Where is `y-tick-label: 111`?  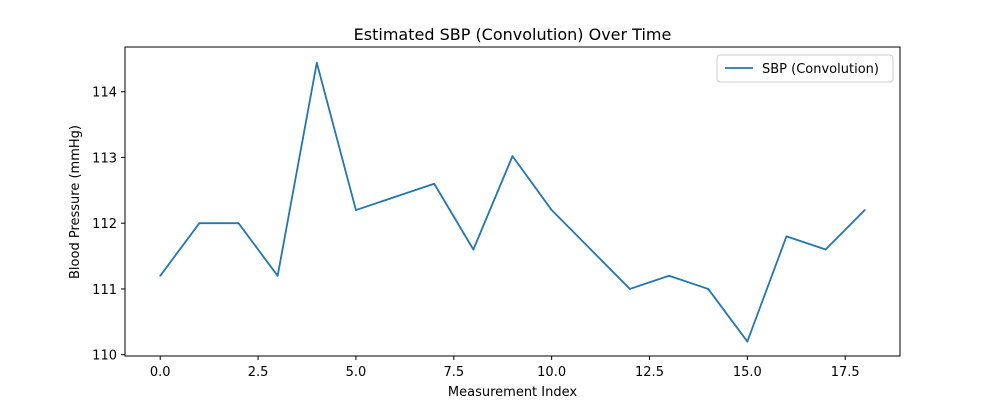
y-tick-label: 111 is located at coordinates (104, 290).